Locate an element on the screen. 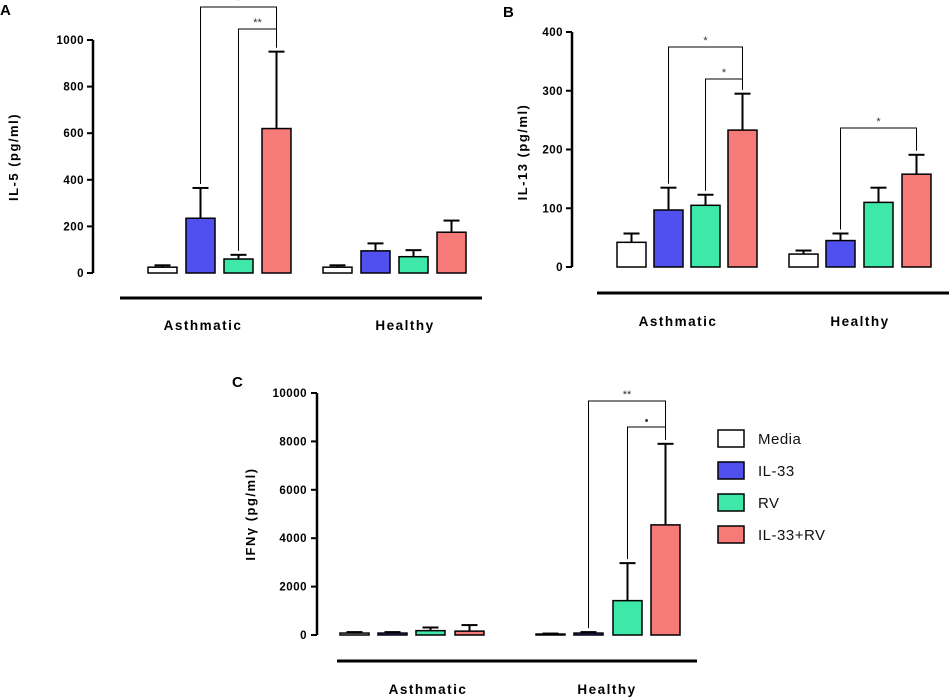 The width and height of the screenshot is (951, 700). panel-a-y-tick-label-4: 800 is located at coordinates (73, 88).